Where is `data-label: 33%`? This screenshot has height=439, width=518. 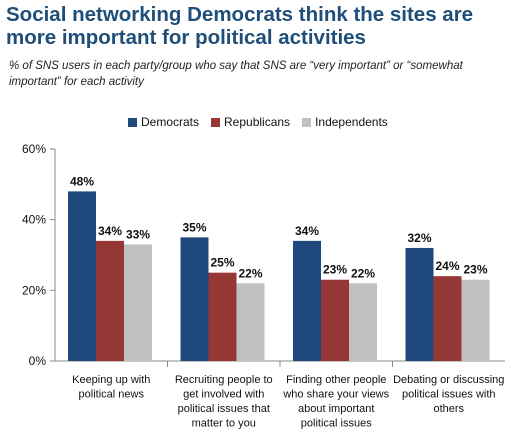 data-label: 33% is located at coordinates (138, 234).